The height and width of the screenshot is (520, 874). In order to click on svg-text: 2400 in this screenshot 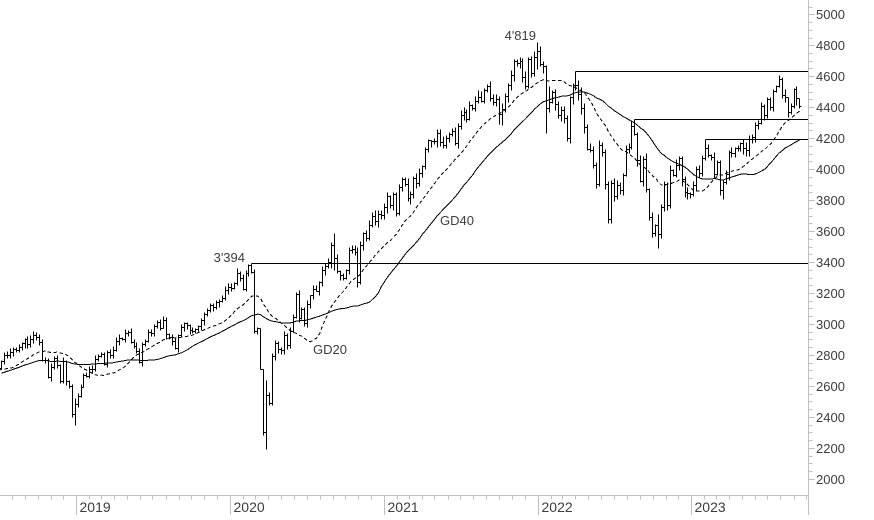, I will do `click(830, 417)`.